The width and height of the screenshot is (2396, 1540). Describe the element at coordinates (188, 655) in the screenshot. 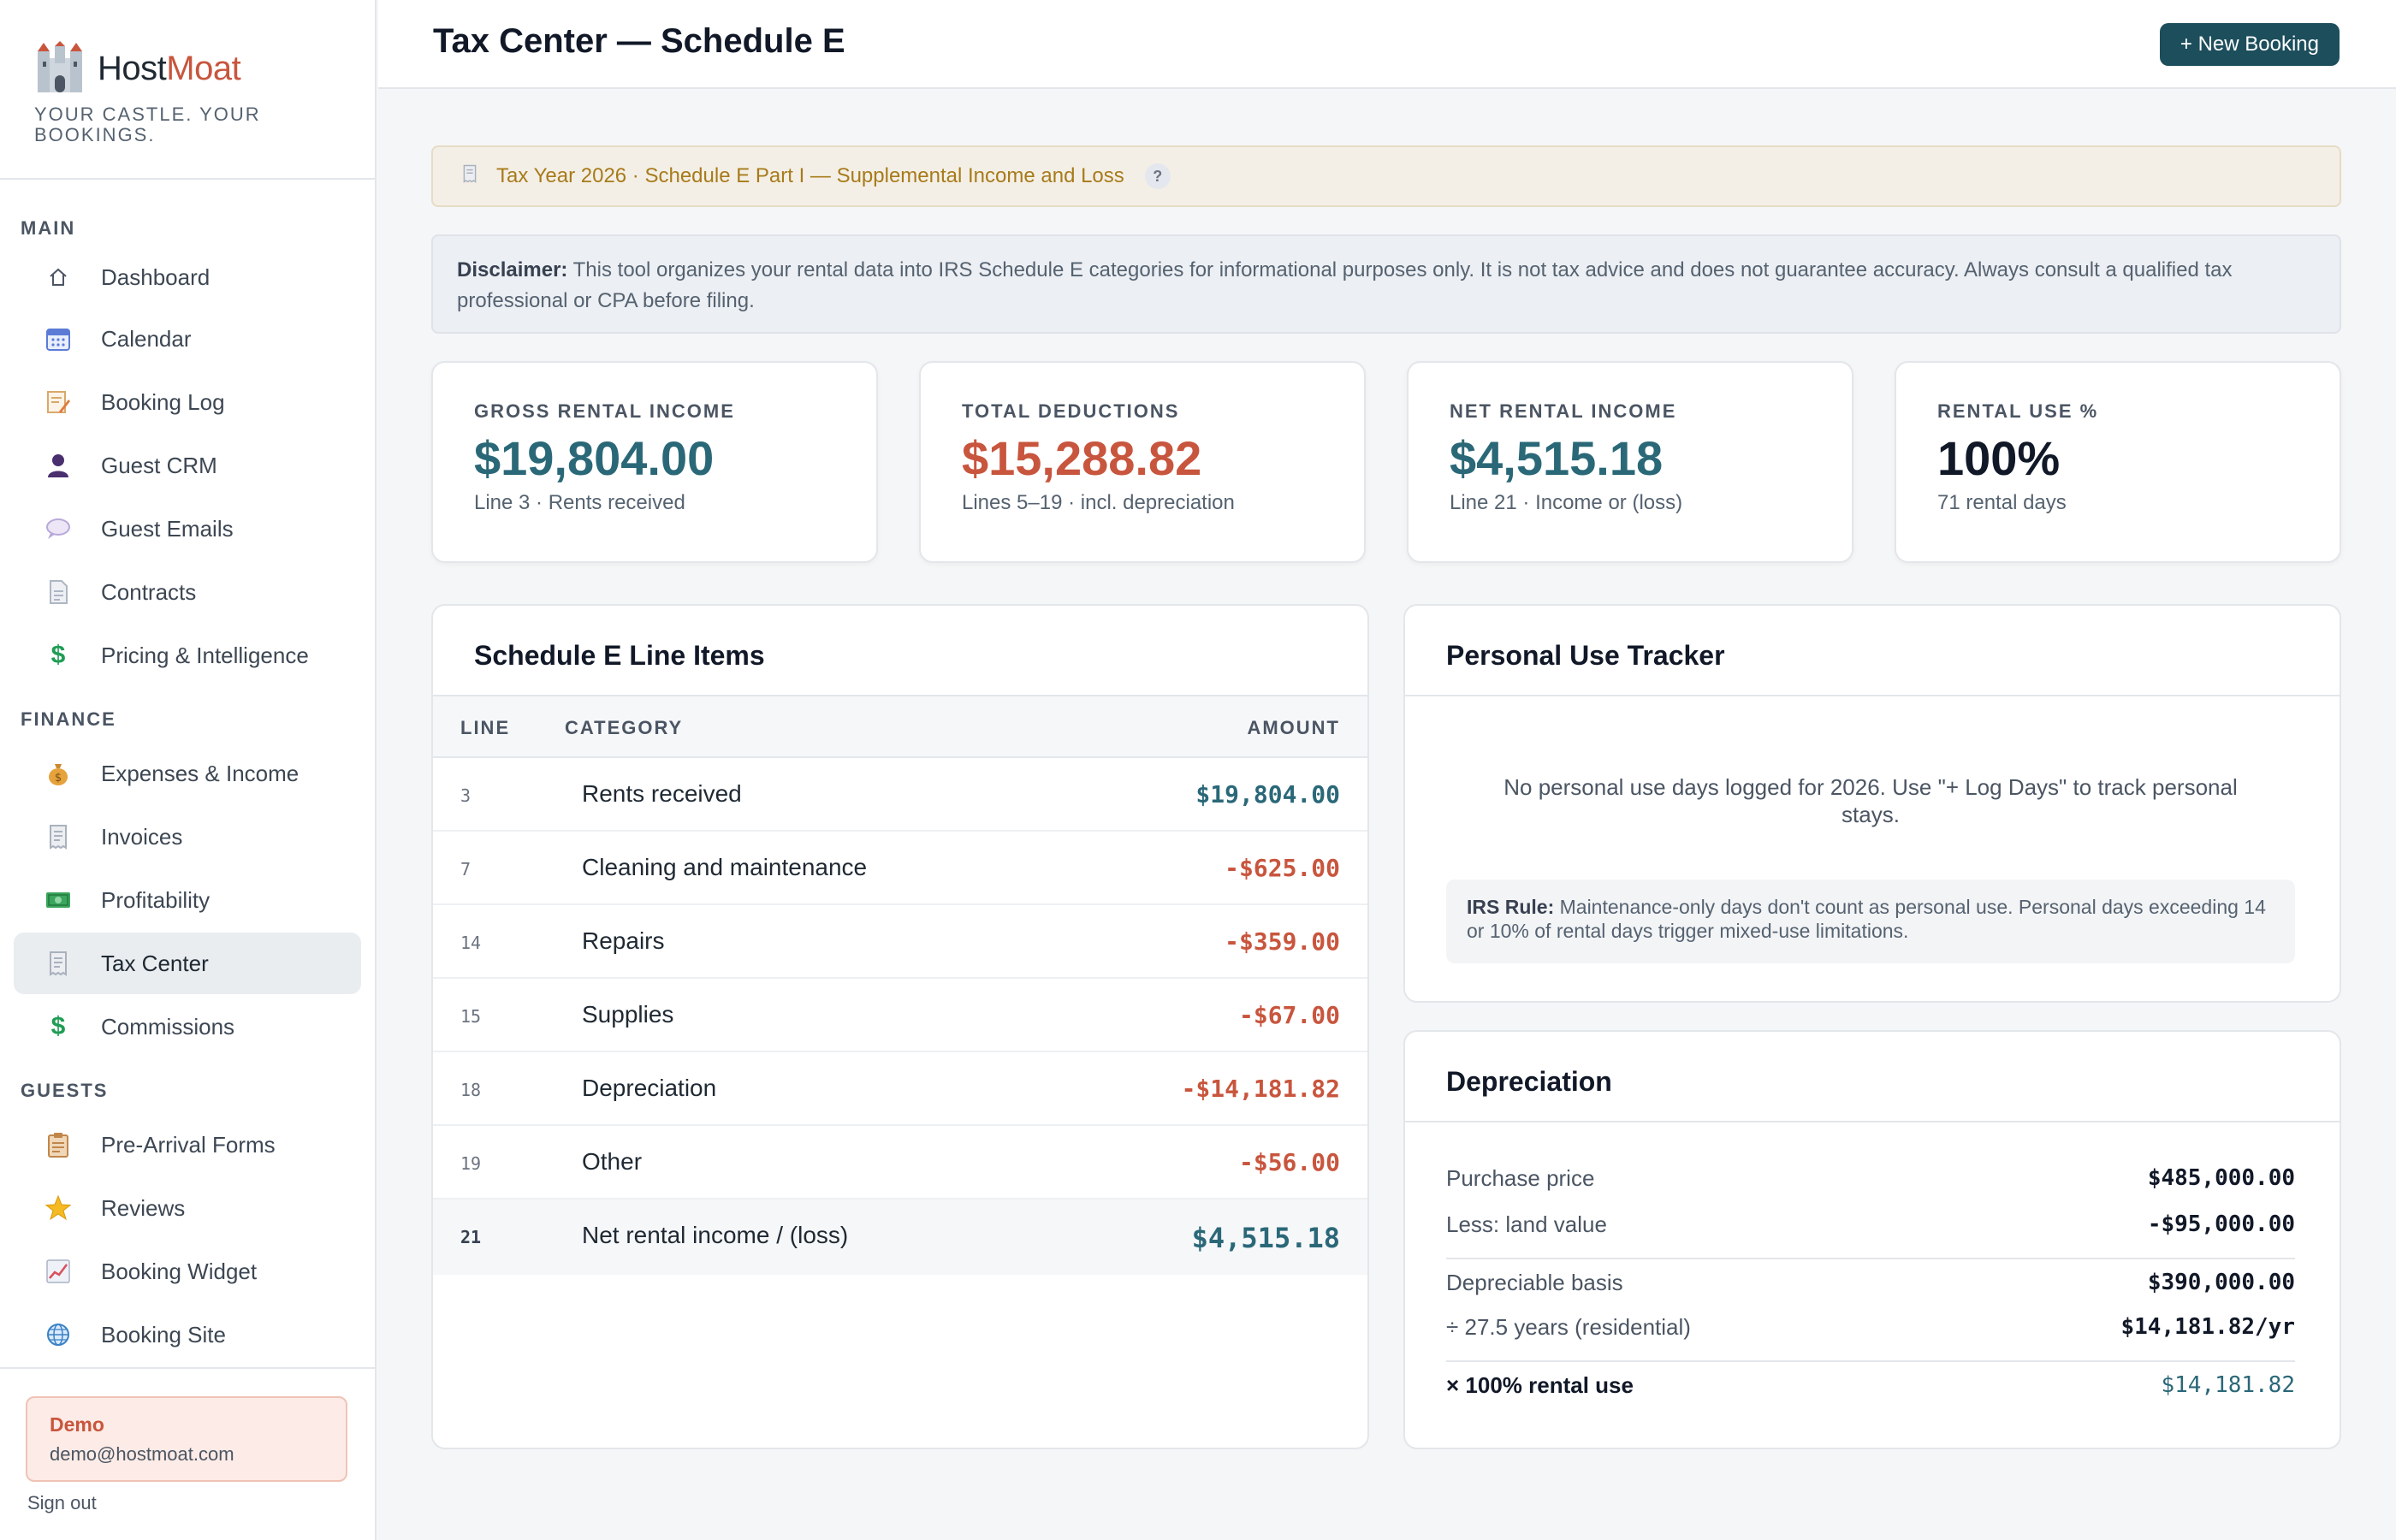

I see `sidebar-item-pricing: $ Pricing & Intelligence` at that location.